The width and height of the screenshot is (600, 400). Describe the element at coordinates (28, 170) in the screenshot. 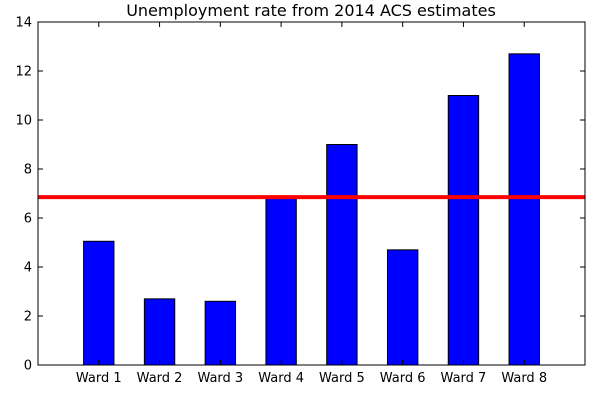

I see `y-tick-label: 8` at that location.